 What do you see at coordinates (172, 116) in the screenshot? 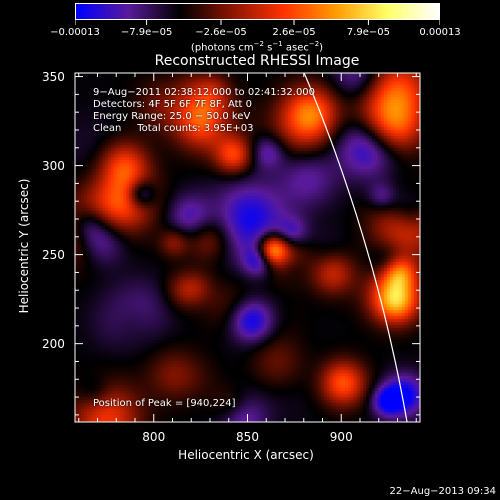
I see `energy-range-label: Energy Range: 25.0 − 50.0 keV` at bounding box center [172, 116].